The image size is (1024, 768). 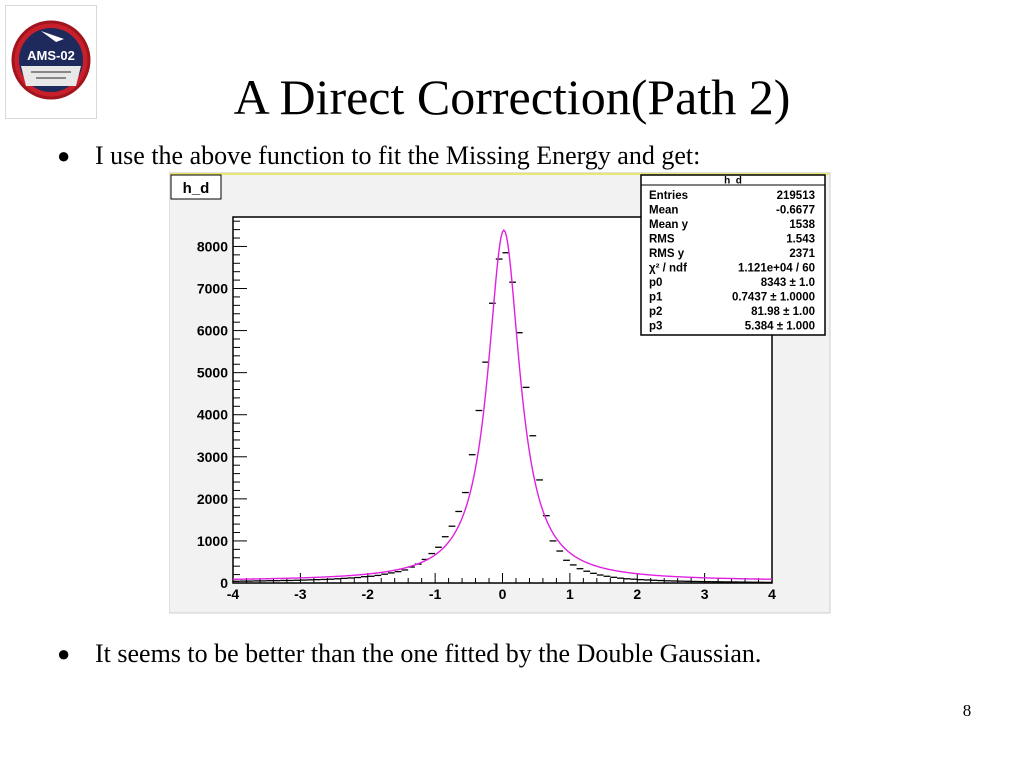 I want to click on chart-title-box: h_d, so click(x=196, y=187).